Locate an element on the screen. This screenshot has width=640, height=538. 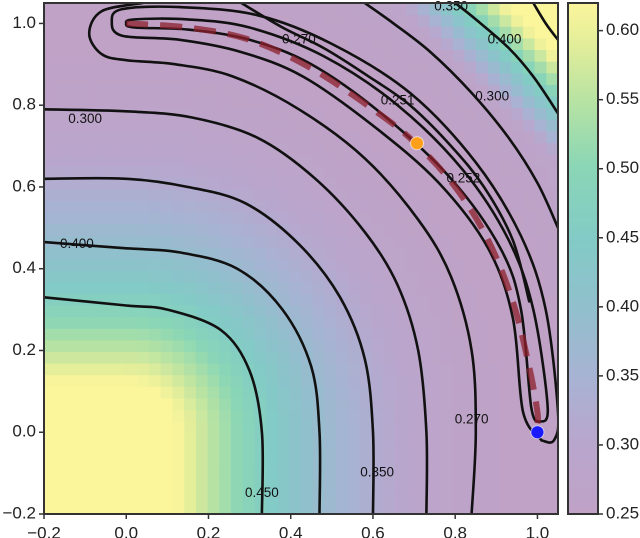
contour-label: 0.450 is located at coordinates (262, 492).